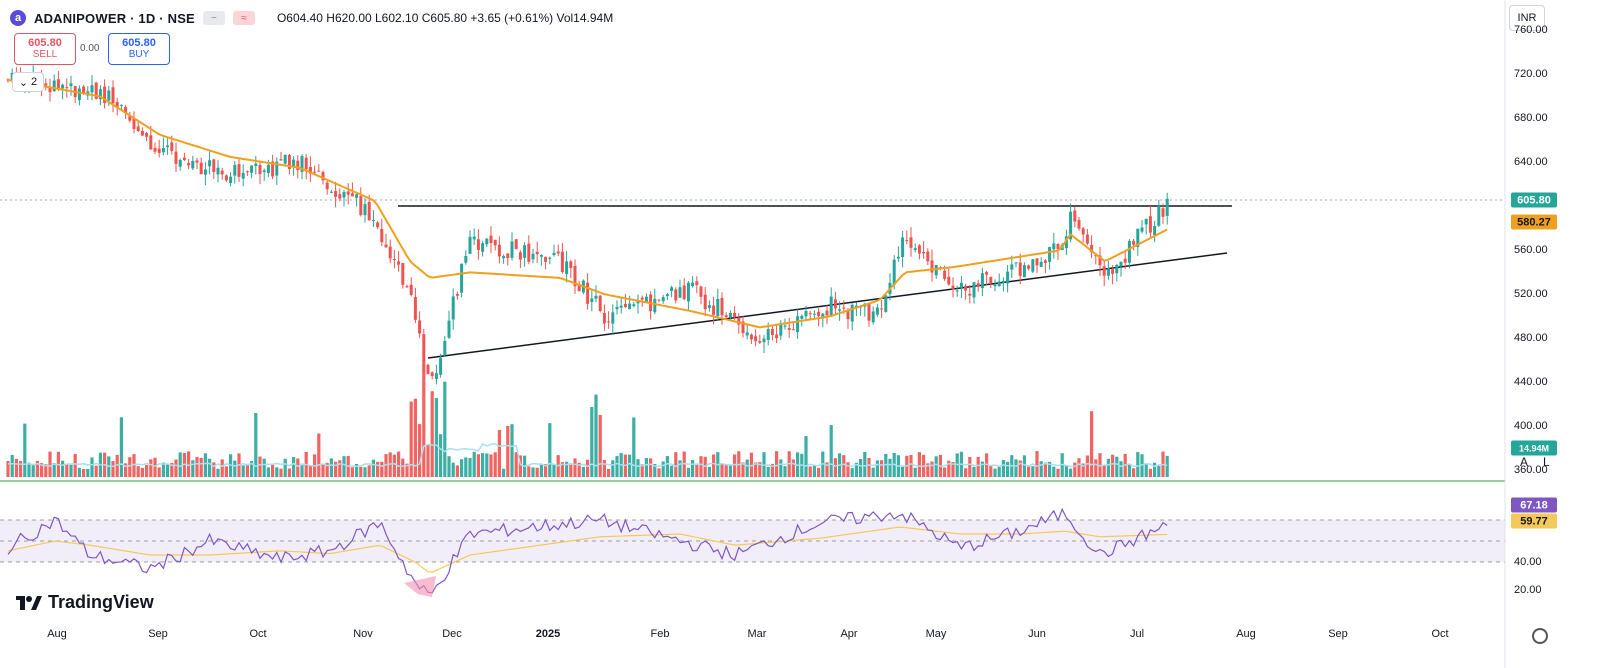 The image size is (1600, 668). Describe the element at coordinates (114, 18) in the screenshot. I see `symbol-title: ADANIPOWER · 1D · NSE` at that location.